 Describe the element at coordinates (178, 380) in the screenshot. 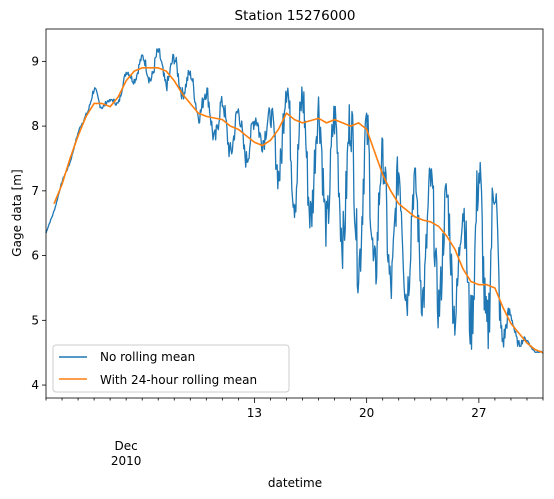

I see `legend-label-rolling-mean: With 24-hour rolling mean` at that location.